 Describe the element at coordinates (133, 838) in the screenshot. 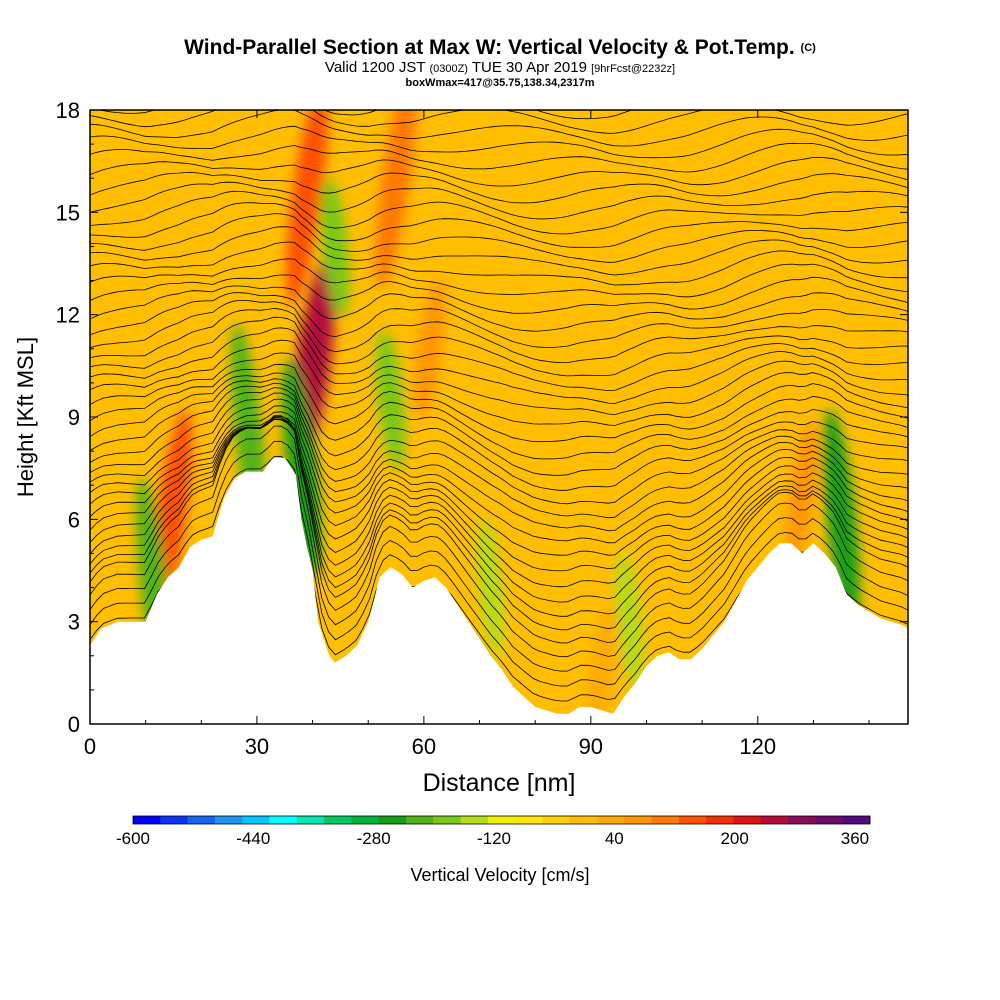

I see `colorbar-tick-label-0: -600` at that location.